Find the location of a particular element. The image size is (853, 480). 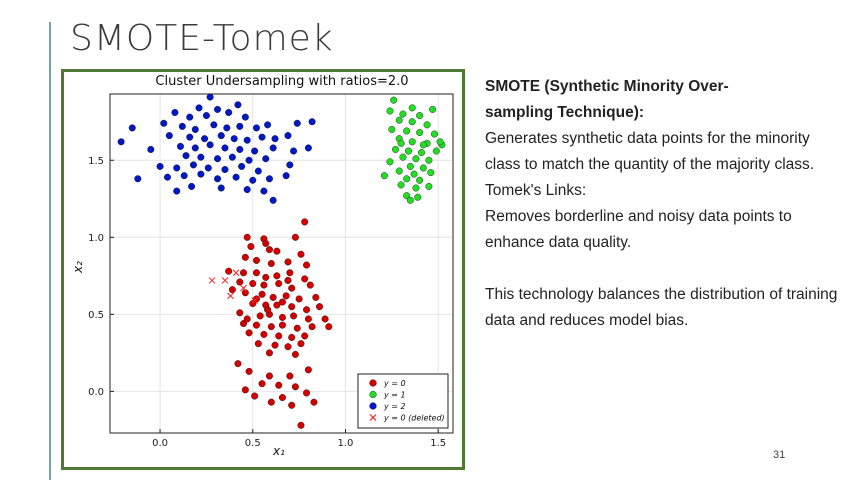

x-tick-label: 1.0 is located at coordinates (346, 443).